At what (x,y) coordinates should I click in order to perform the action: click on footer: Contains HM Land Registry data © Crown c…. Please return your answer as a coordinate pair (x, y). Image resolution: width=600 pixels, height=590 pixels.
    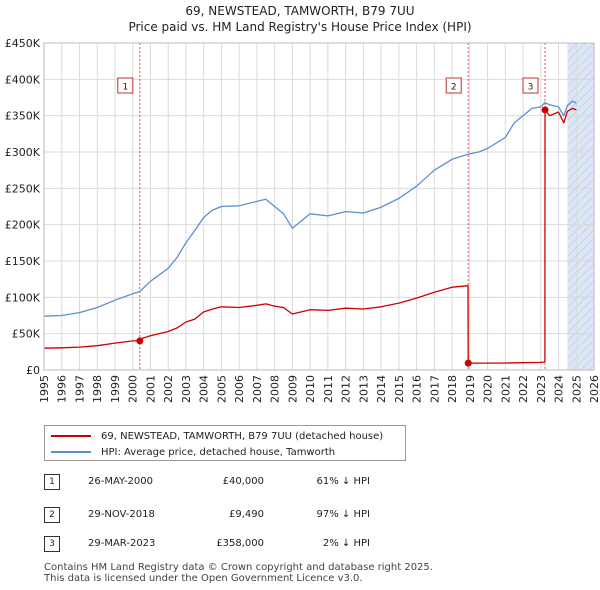
    Looking at the image, I should click on (238, 573).